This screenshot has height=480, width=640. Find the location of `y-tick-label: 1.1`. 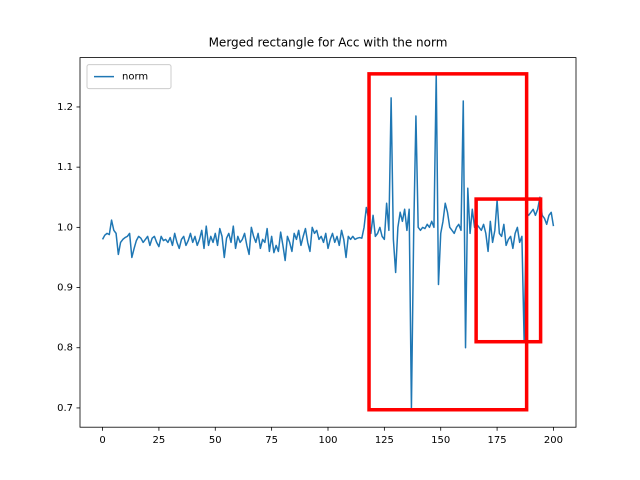

y-tick-label: 1.1 is located at coordinates (65, 167).